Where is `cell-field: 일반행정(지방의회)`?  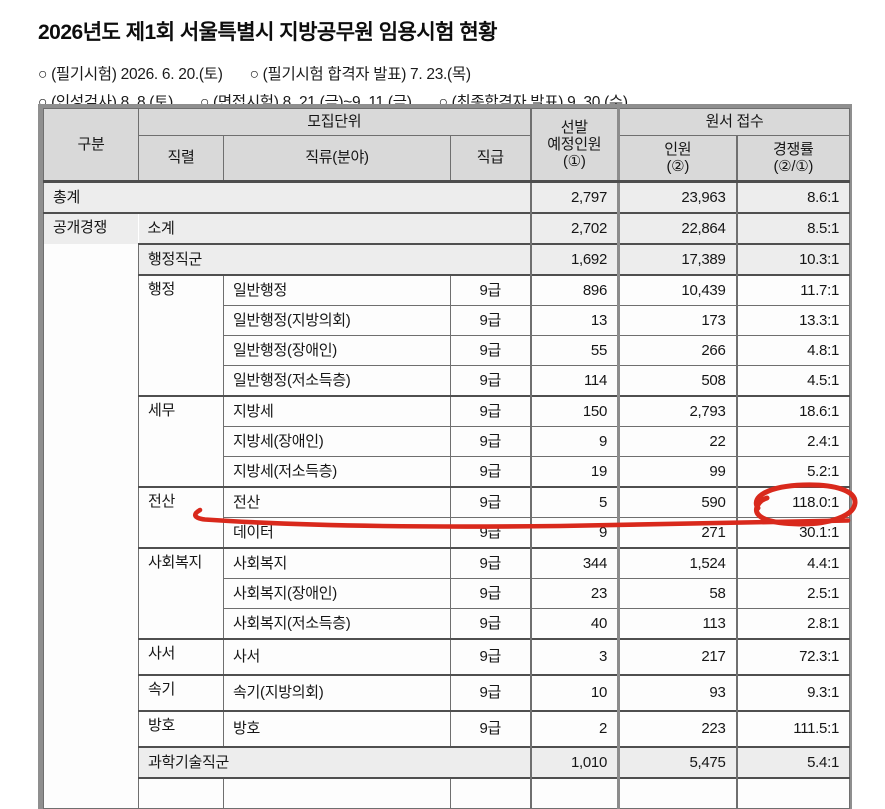 cell-field: 일반행정(지방의회) is located at coordinates (337, 320).